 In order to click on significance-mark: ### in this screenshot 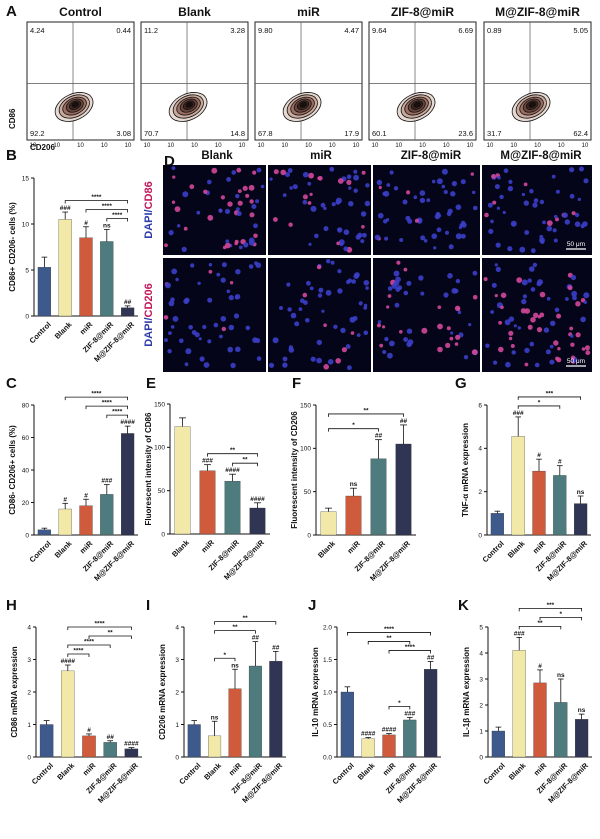, I will do `click(65, 208)`.